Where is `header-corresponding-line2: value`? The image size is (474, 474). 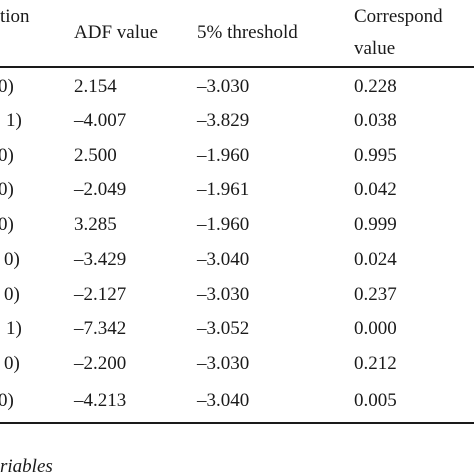
header-corresponding-line2: value is located at coordinates (375, 48).